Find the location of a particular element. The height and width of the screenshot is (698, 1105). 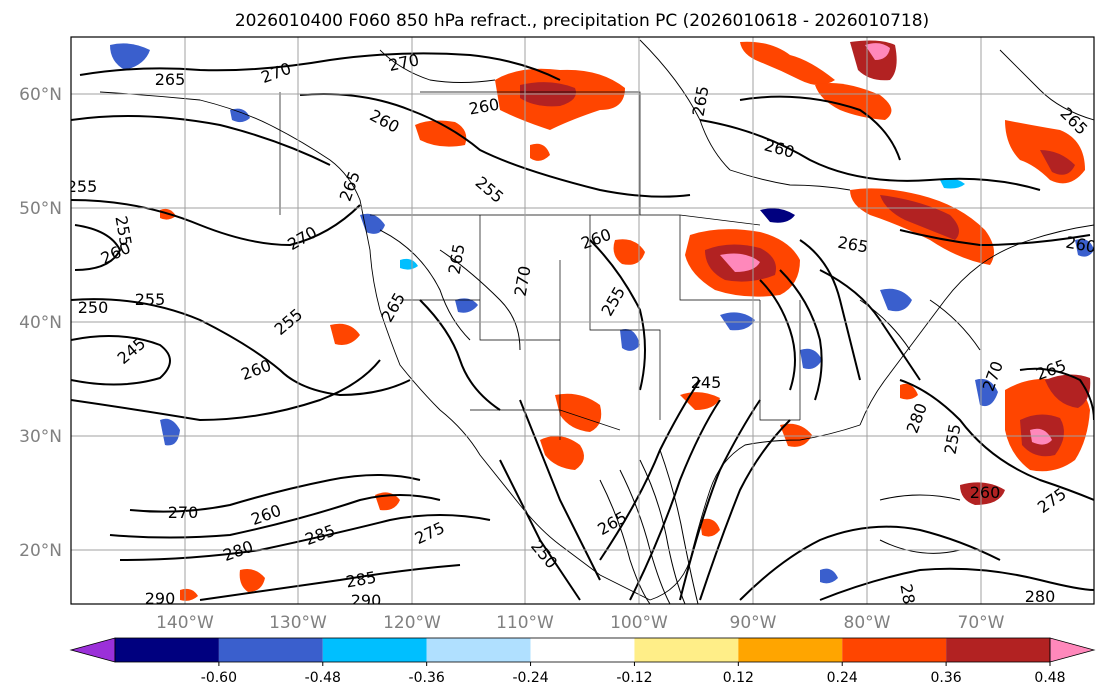

contour-label: 270 is located at coordinates (183, 512).